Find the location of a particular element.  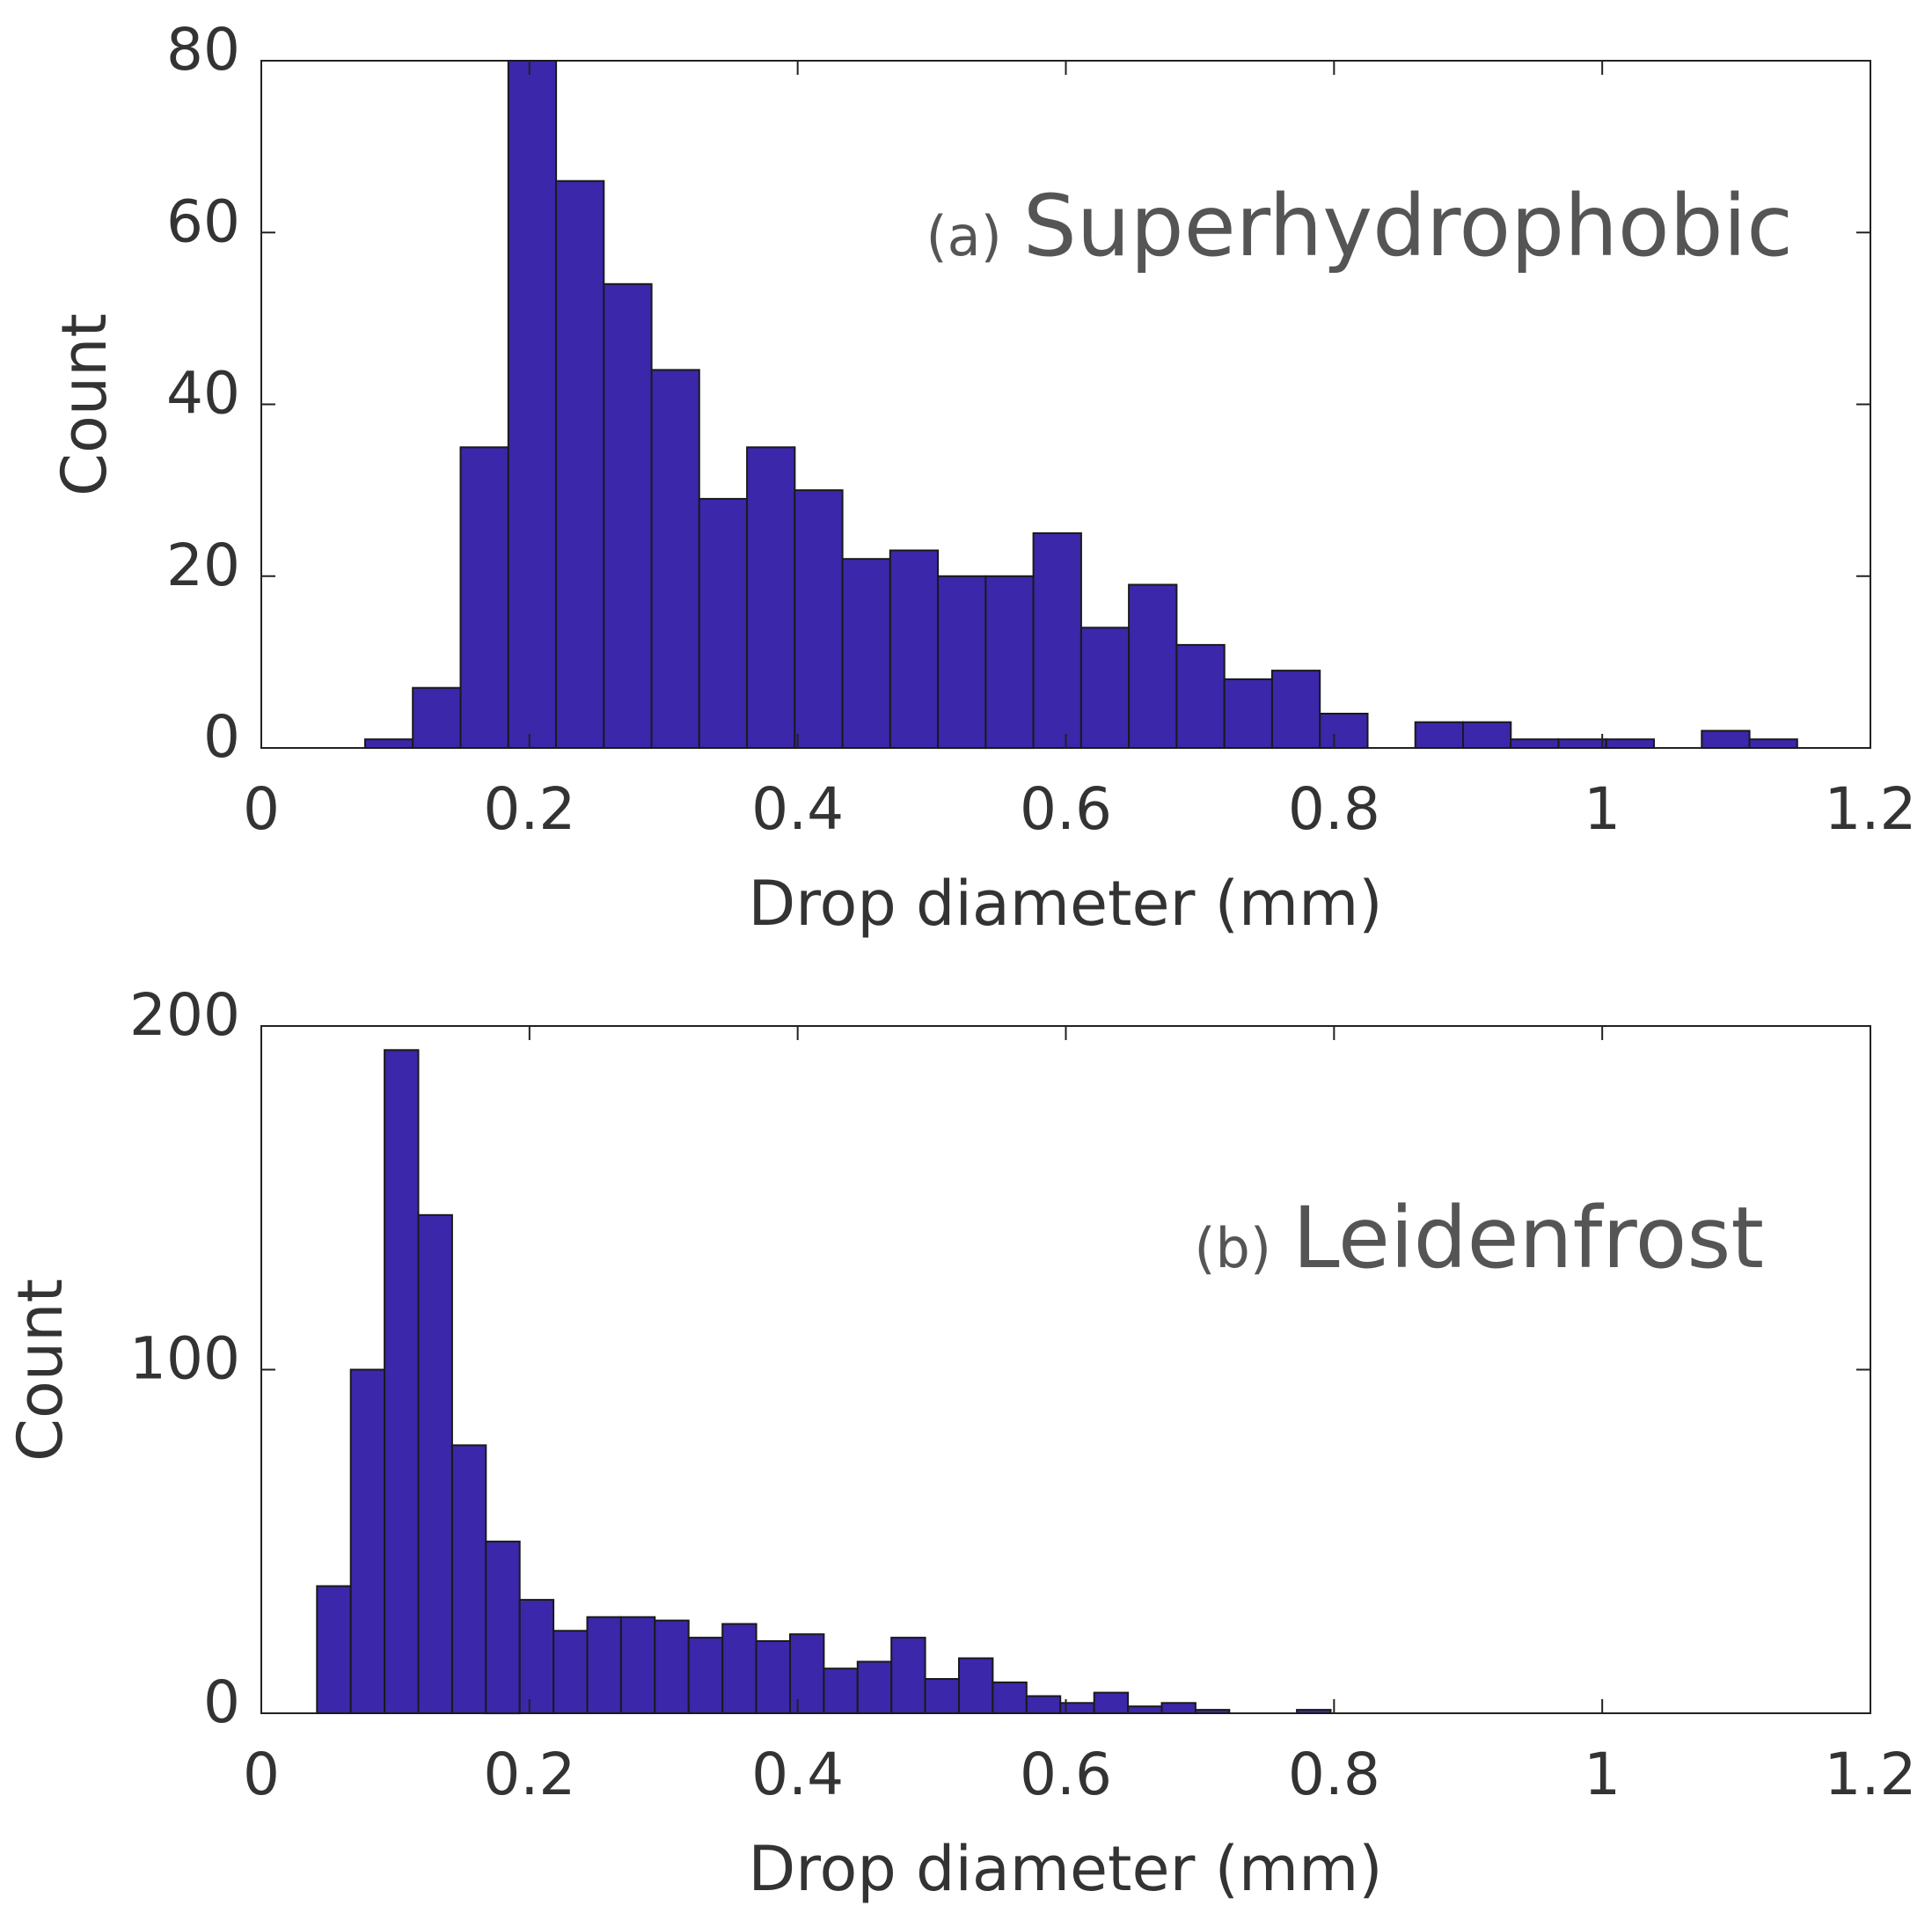

panel-a-annotation: (a) Superhydrophobic is located at coordinates (1359, 226).